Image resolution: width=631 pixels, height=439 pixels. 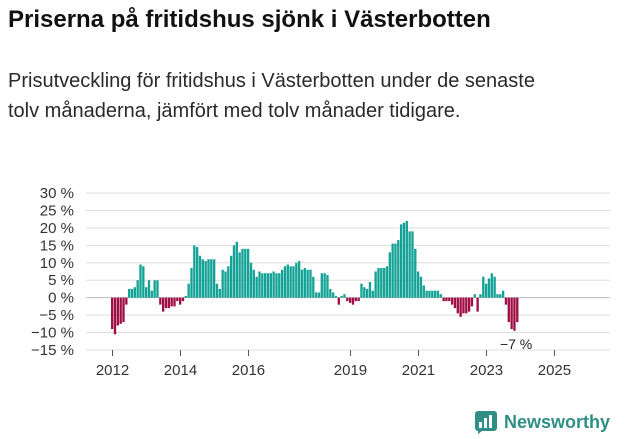 I want to click on x-tick-label: 2019, so click(x=350, y=370).